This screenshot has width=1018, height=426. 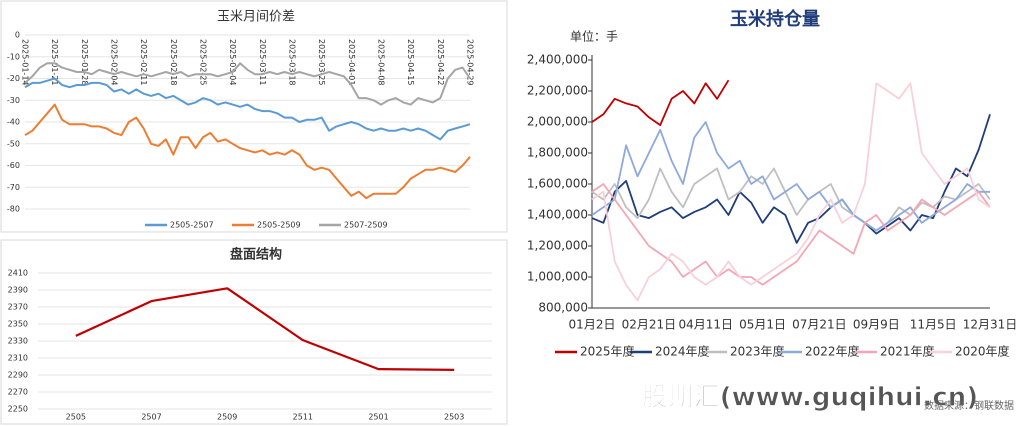 What do you see at coordinates (649, 325) in the screenshot?
I see `x-tick-label: 02月21日` at bounding box center [649, 325].